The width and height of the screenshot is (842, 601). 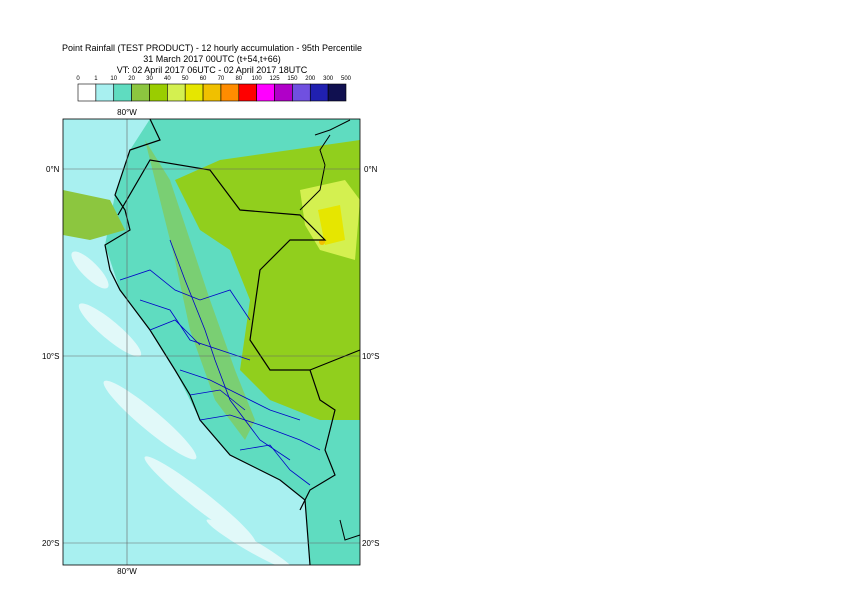 I want to click on legend-label: 50, so click(x=185, y=79).